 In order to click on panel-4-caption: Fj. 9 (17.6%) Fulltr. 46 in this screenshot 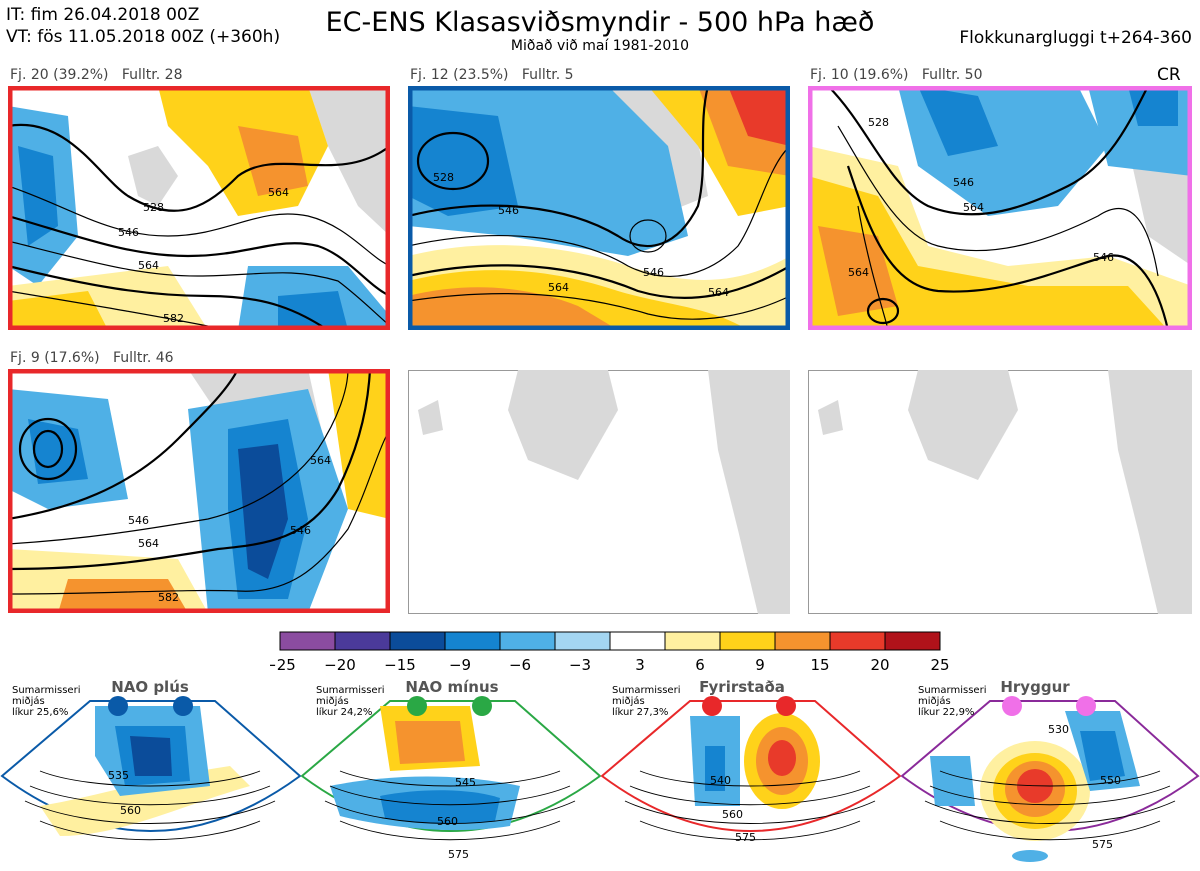, I will do `click(92, 358)`.